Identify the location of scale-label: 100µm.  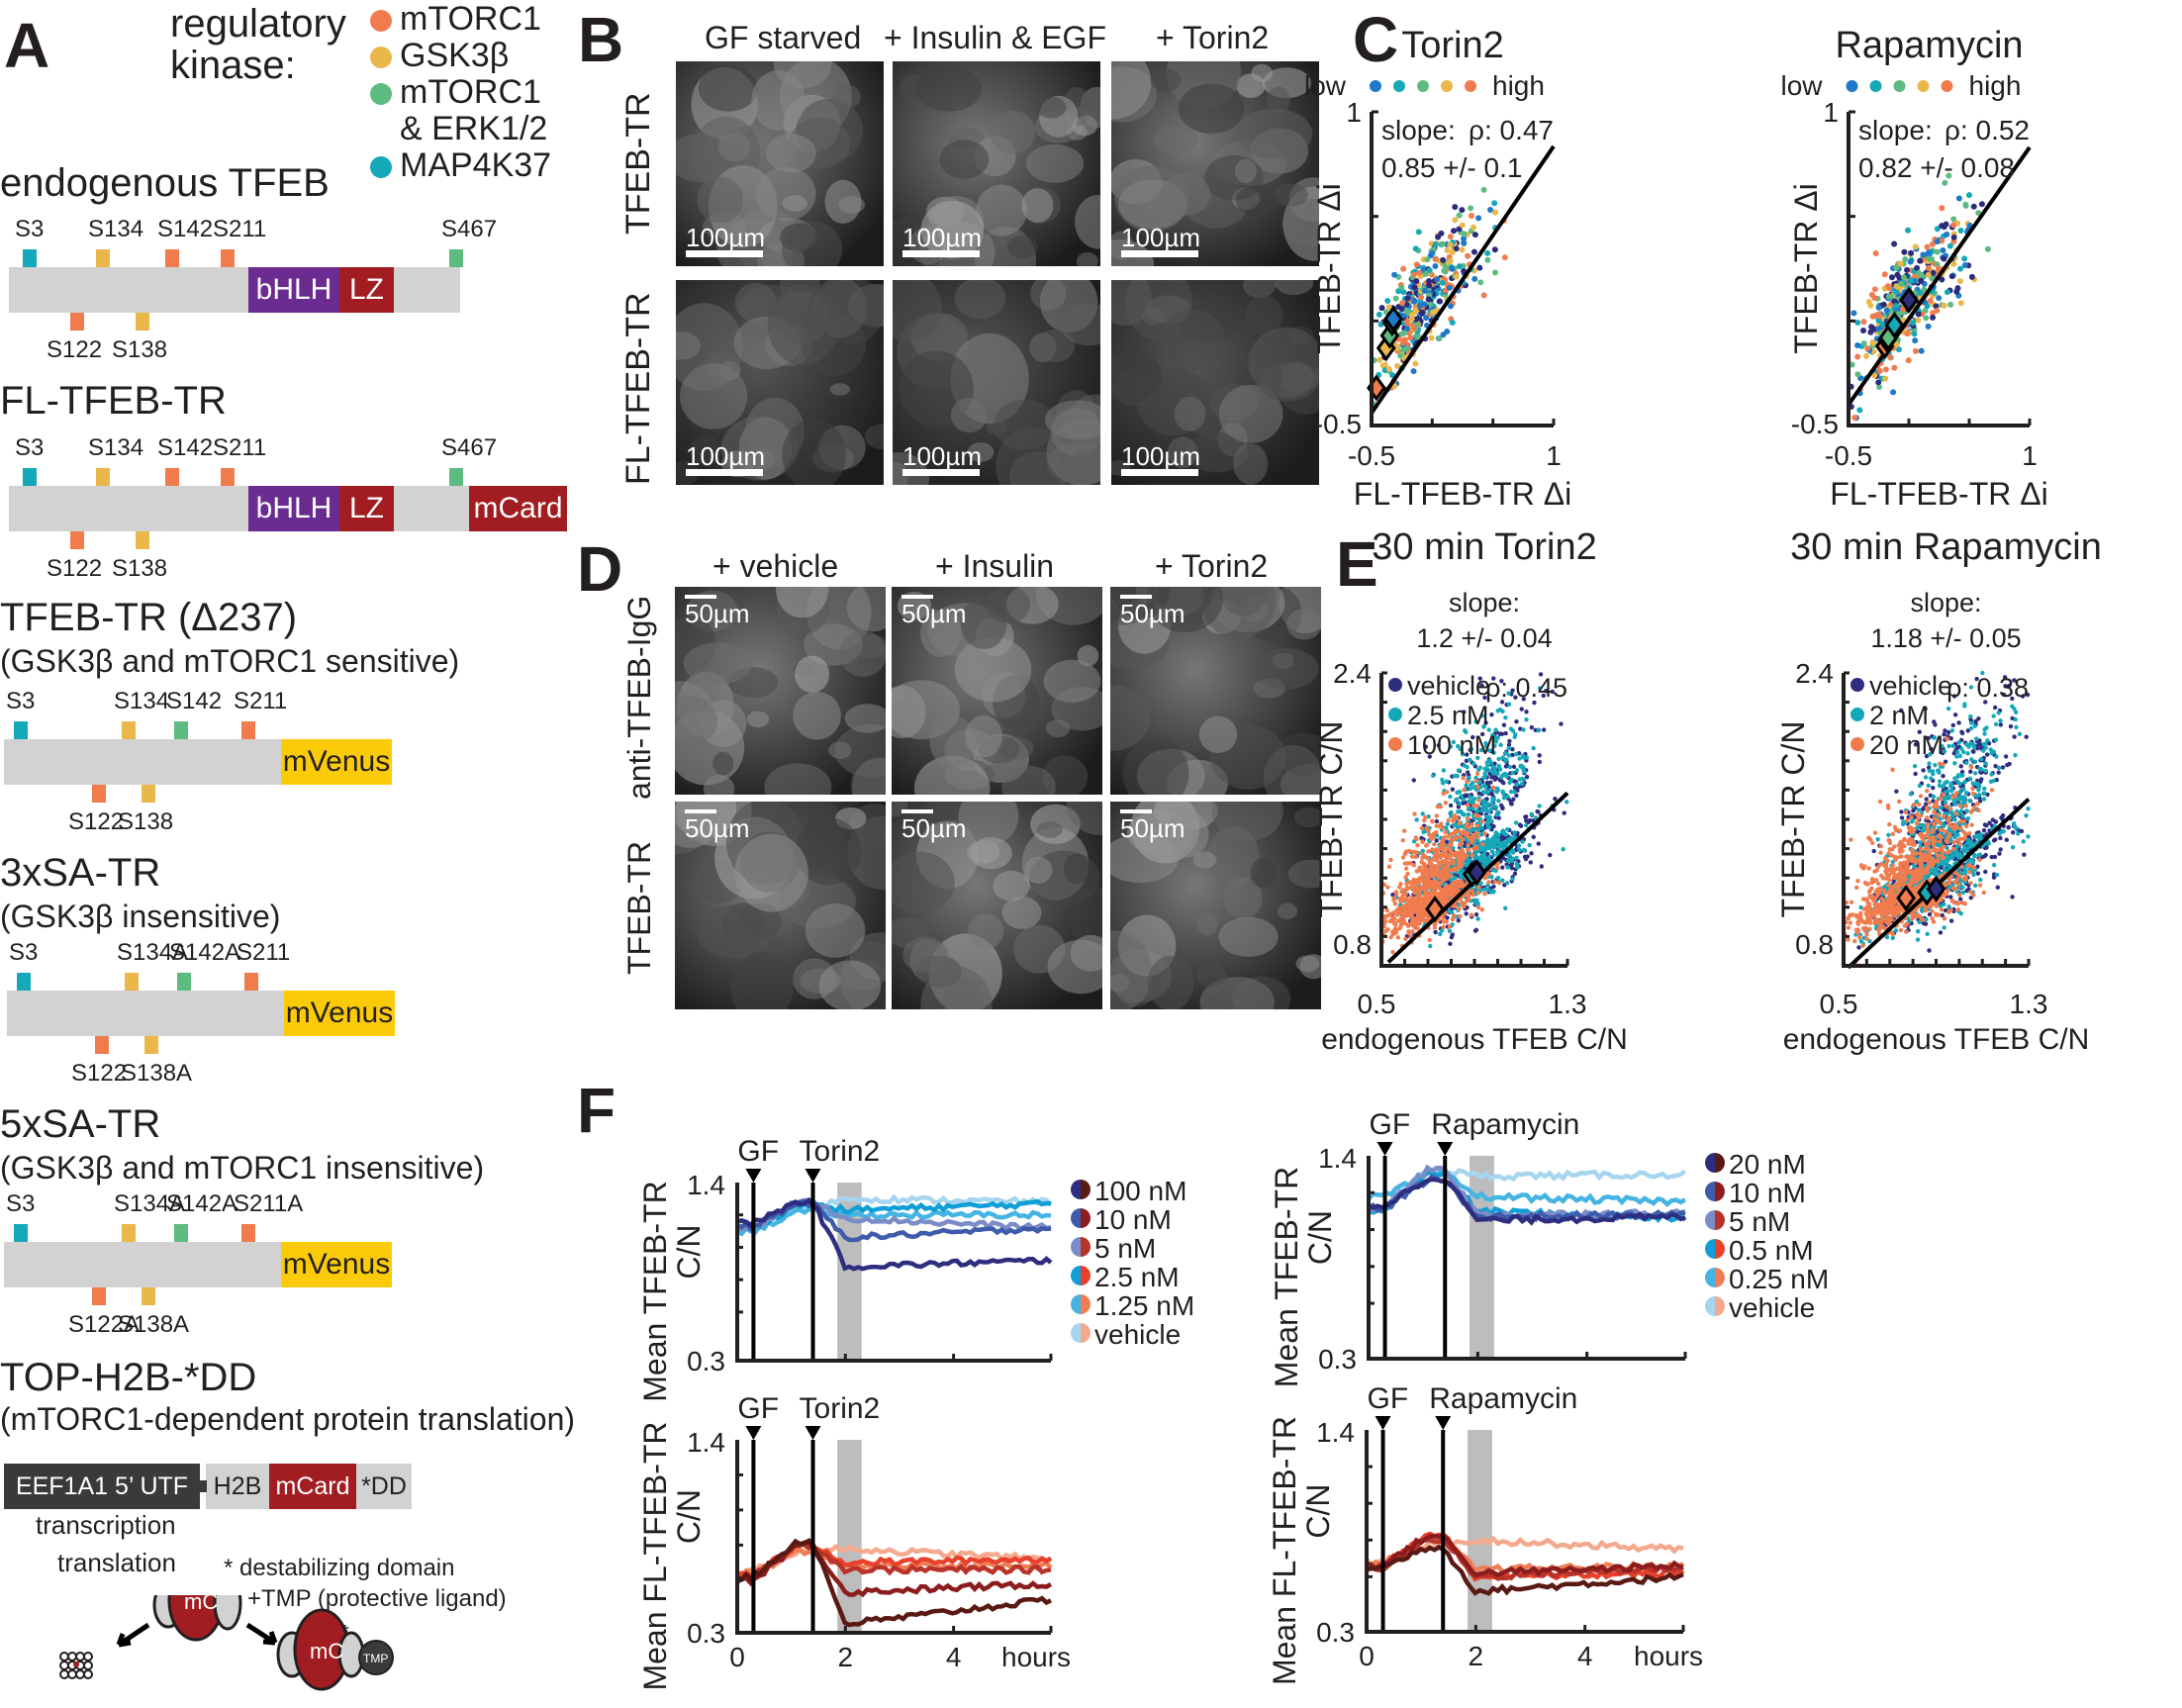
(1161, 456).